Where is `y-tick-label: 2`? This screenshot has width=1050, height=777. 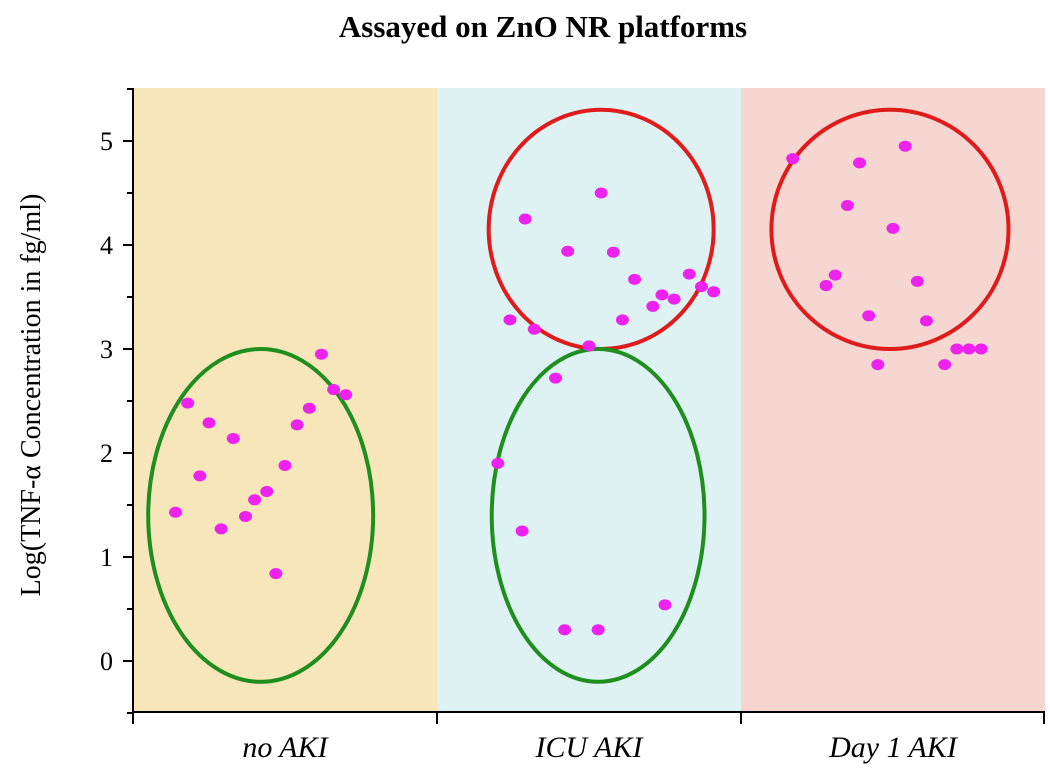 y-tick-label: 2 is located at coordinates (106, 453).